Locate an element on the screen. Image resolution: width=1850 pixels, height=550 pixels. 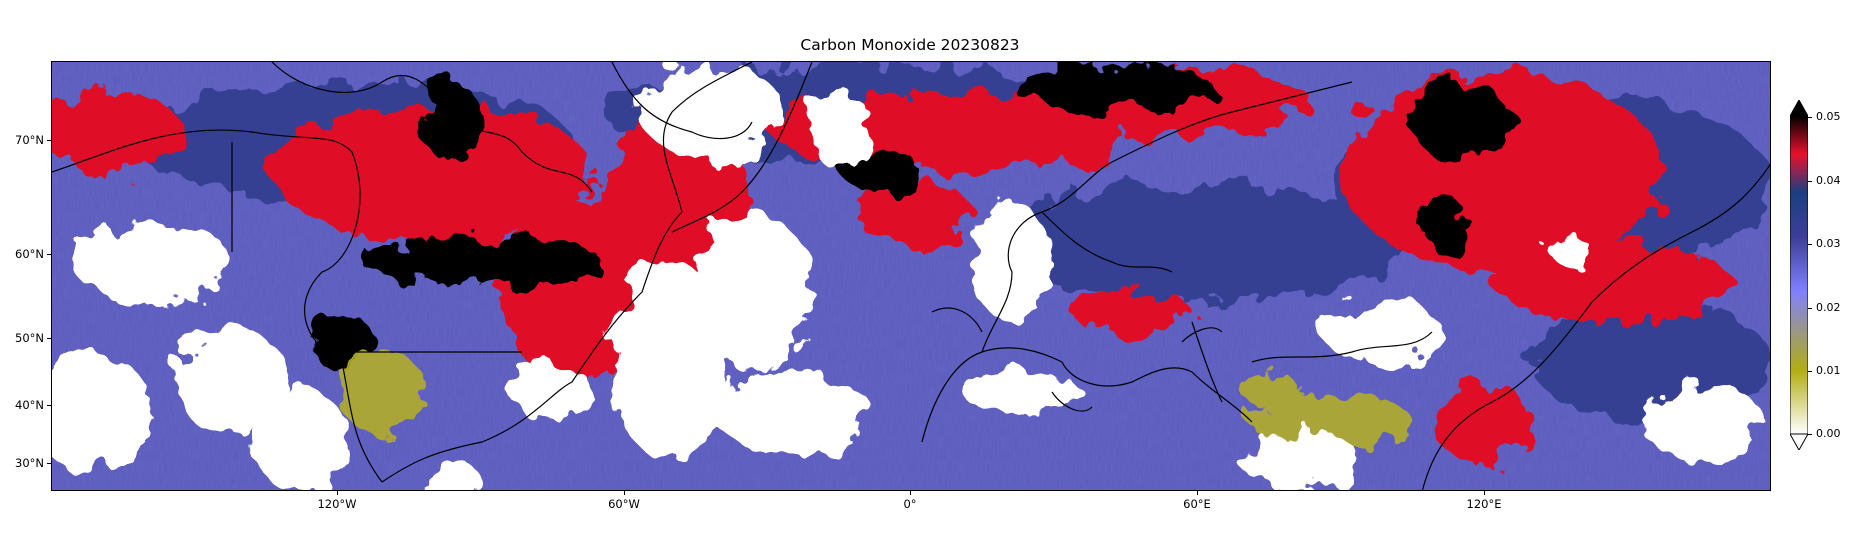
lat-label-60n: 60°N is located at coordinates (29, 254).